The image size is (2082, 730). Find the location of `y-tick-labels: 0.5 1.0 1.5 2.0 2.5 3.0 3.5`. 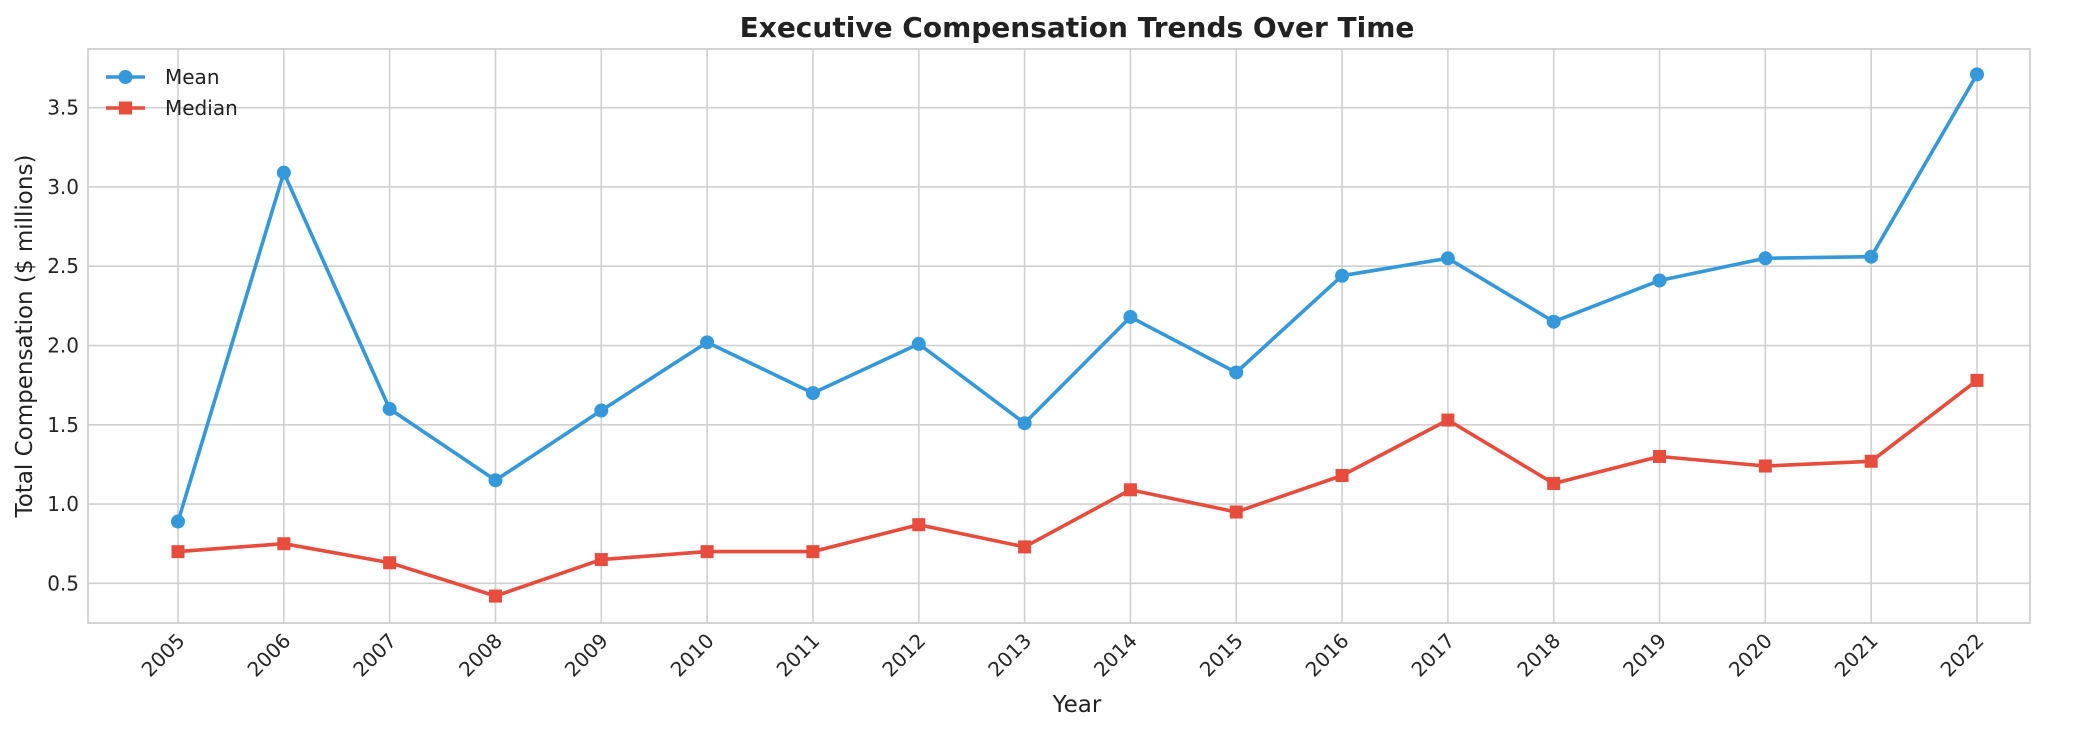

y-tick-labels: 0.5 1.0 1.5 2.0 2.5 3.0 3.5 is located at coordinates (63, 346).